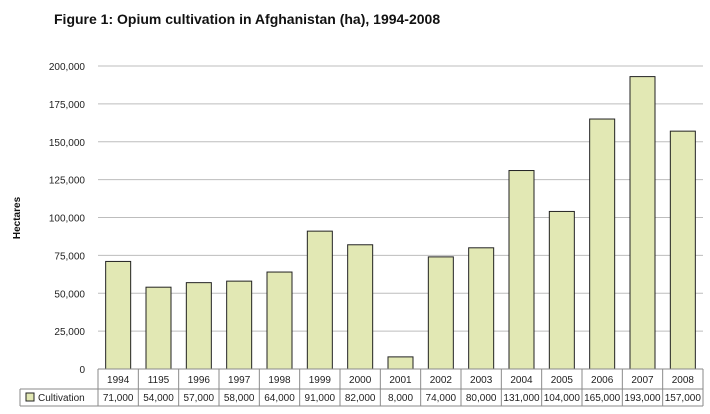 The height and width of the screenshot is (414, 710). I want to click on category-label: 2001, so click(400, 380).